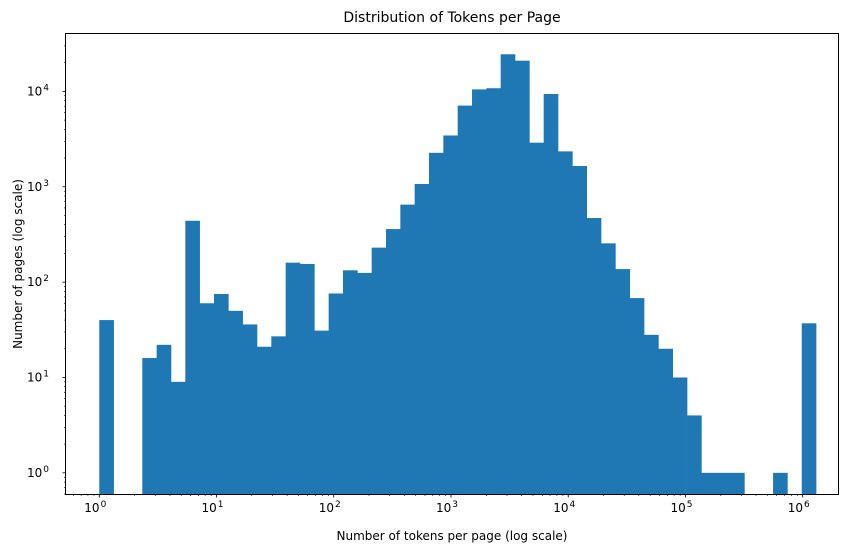 The width and height of the screenshot is (849, 552). What do you see at coordinates (330, 507) in the screenshot?
I see `x-tick-label: 102` at bounding box center [330, 507].